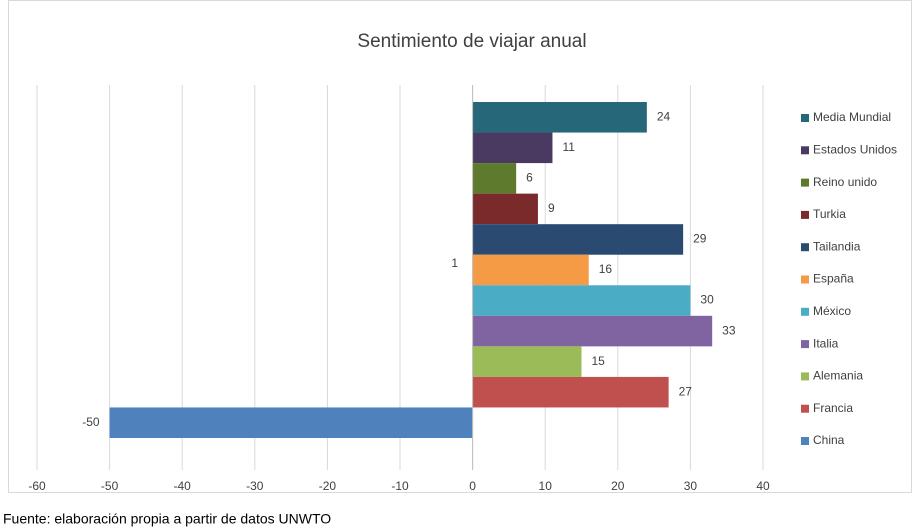  What do you see at coordinates (255, 486) in the screenshot?
I see `x-tick-label: -30` at bounding box center [255, 486].